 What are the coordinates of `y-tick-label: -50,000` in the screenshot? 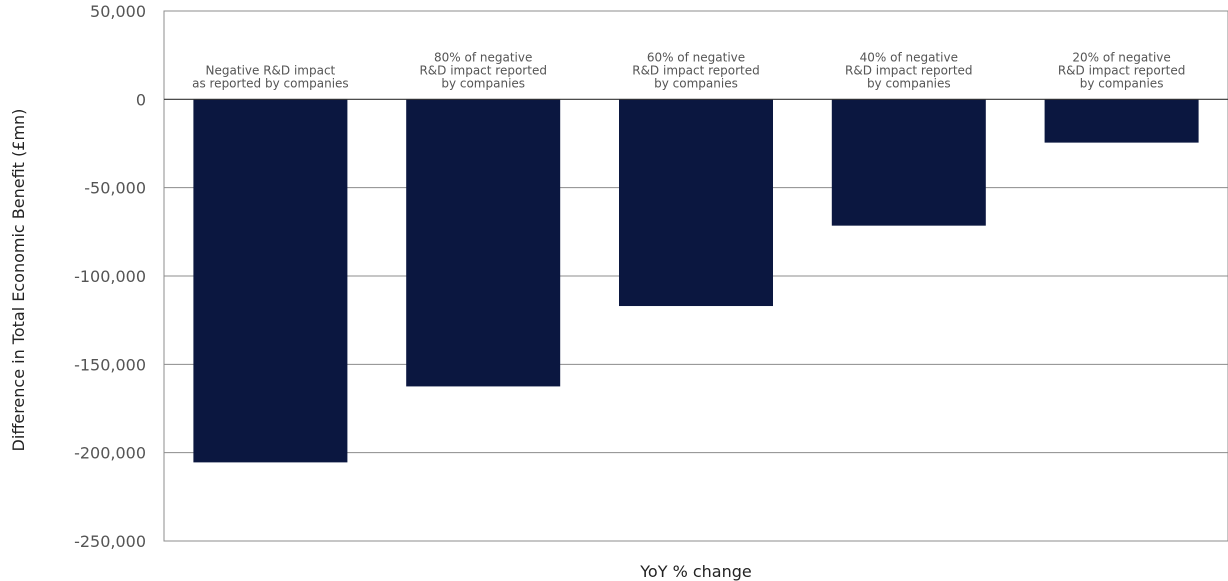 It's located at (115, 188).